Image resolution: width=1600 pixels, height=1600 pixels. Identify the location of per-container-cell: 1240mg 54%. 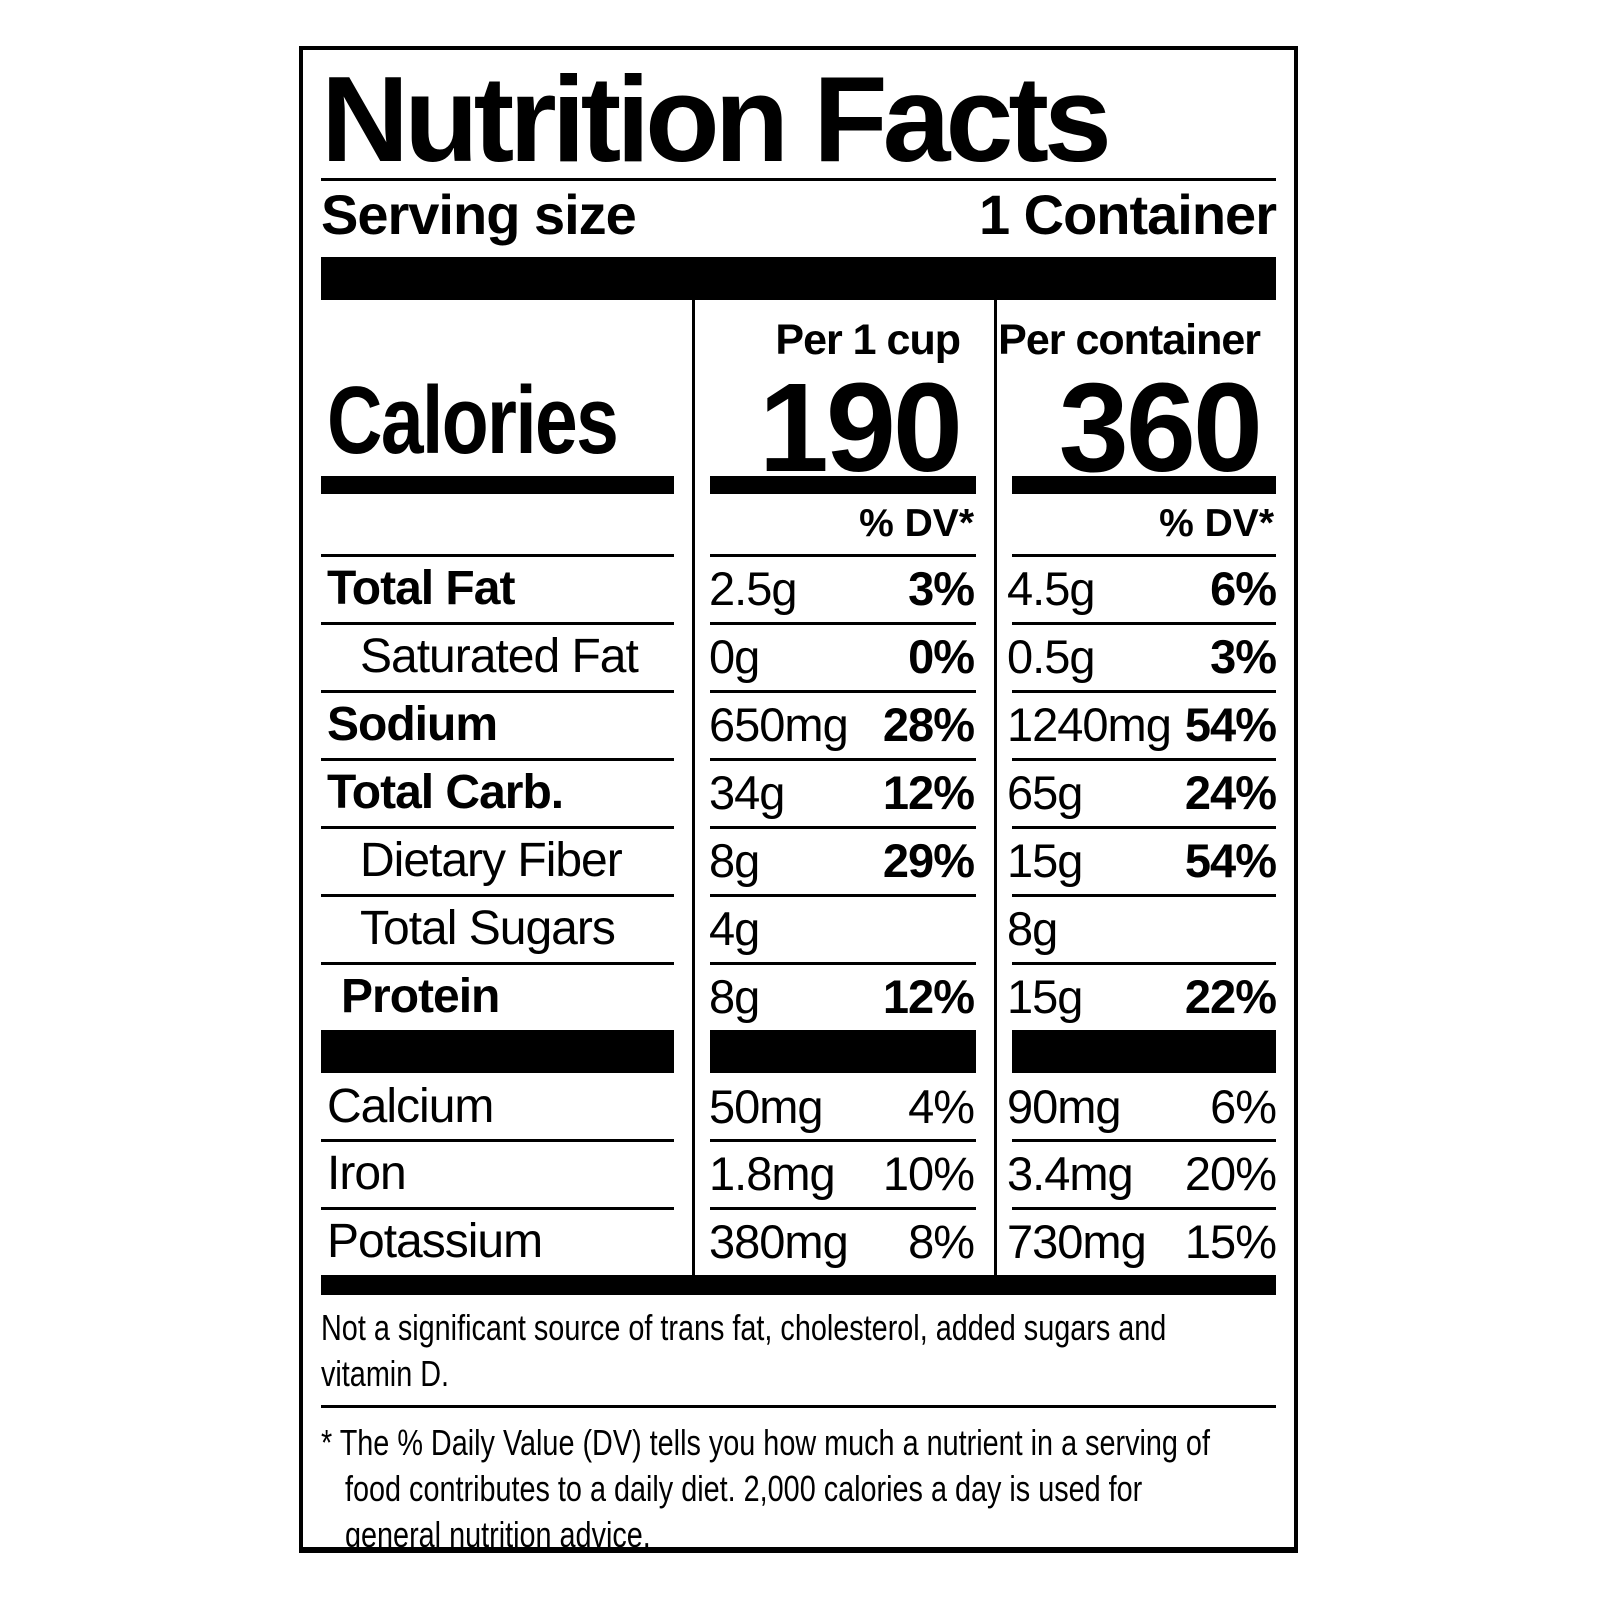
(1144, 724).